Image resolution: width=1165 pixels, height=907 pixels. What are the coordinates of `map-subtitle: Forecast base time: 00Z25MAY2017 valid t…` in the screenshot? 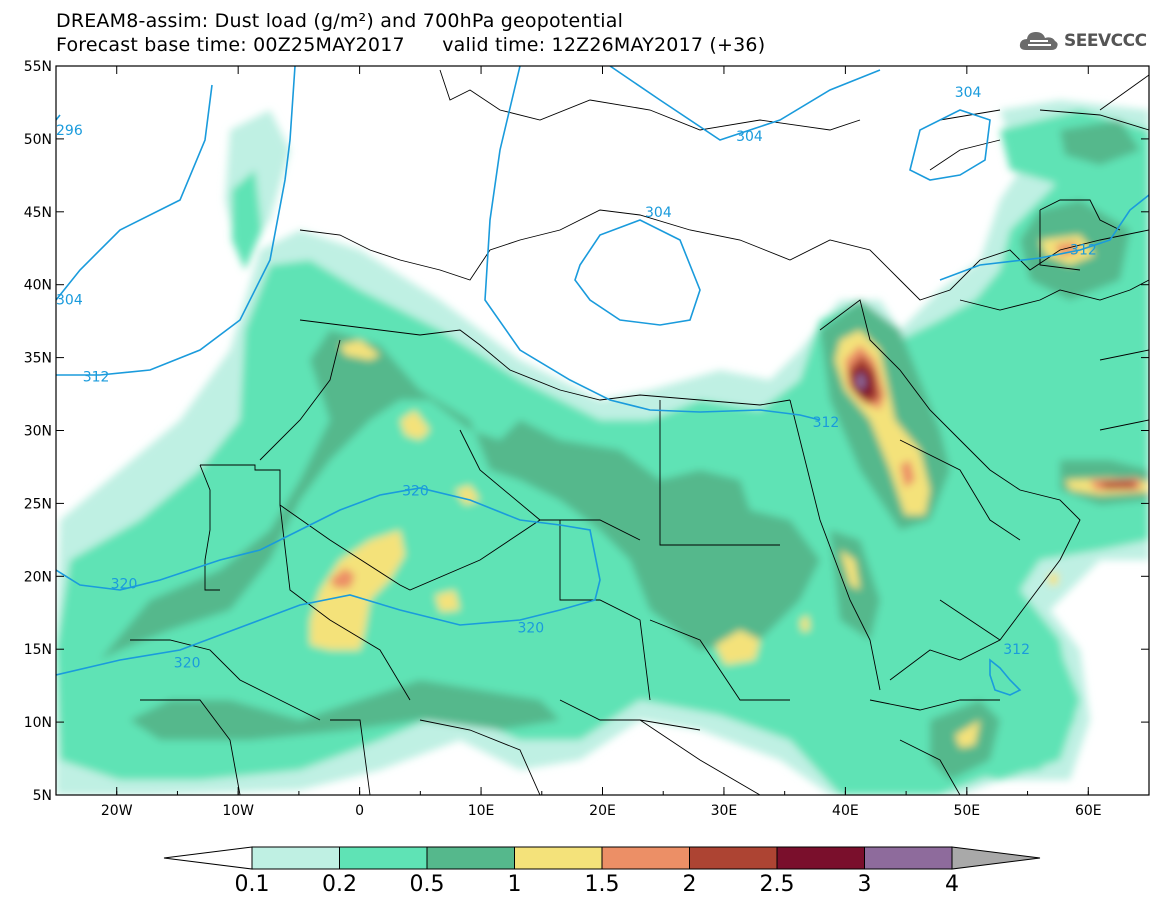 It's located at (410, 45).